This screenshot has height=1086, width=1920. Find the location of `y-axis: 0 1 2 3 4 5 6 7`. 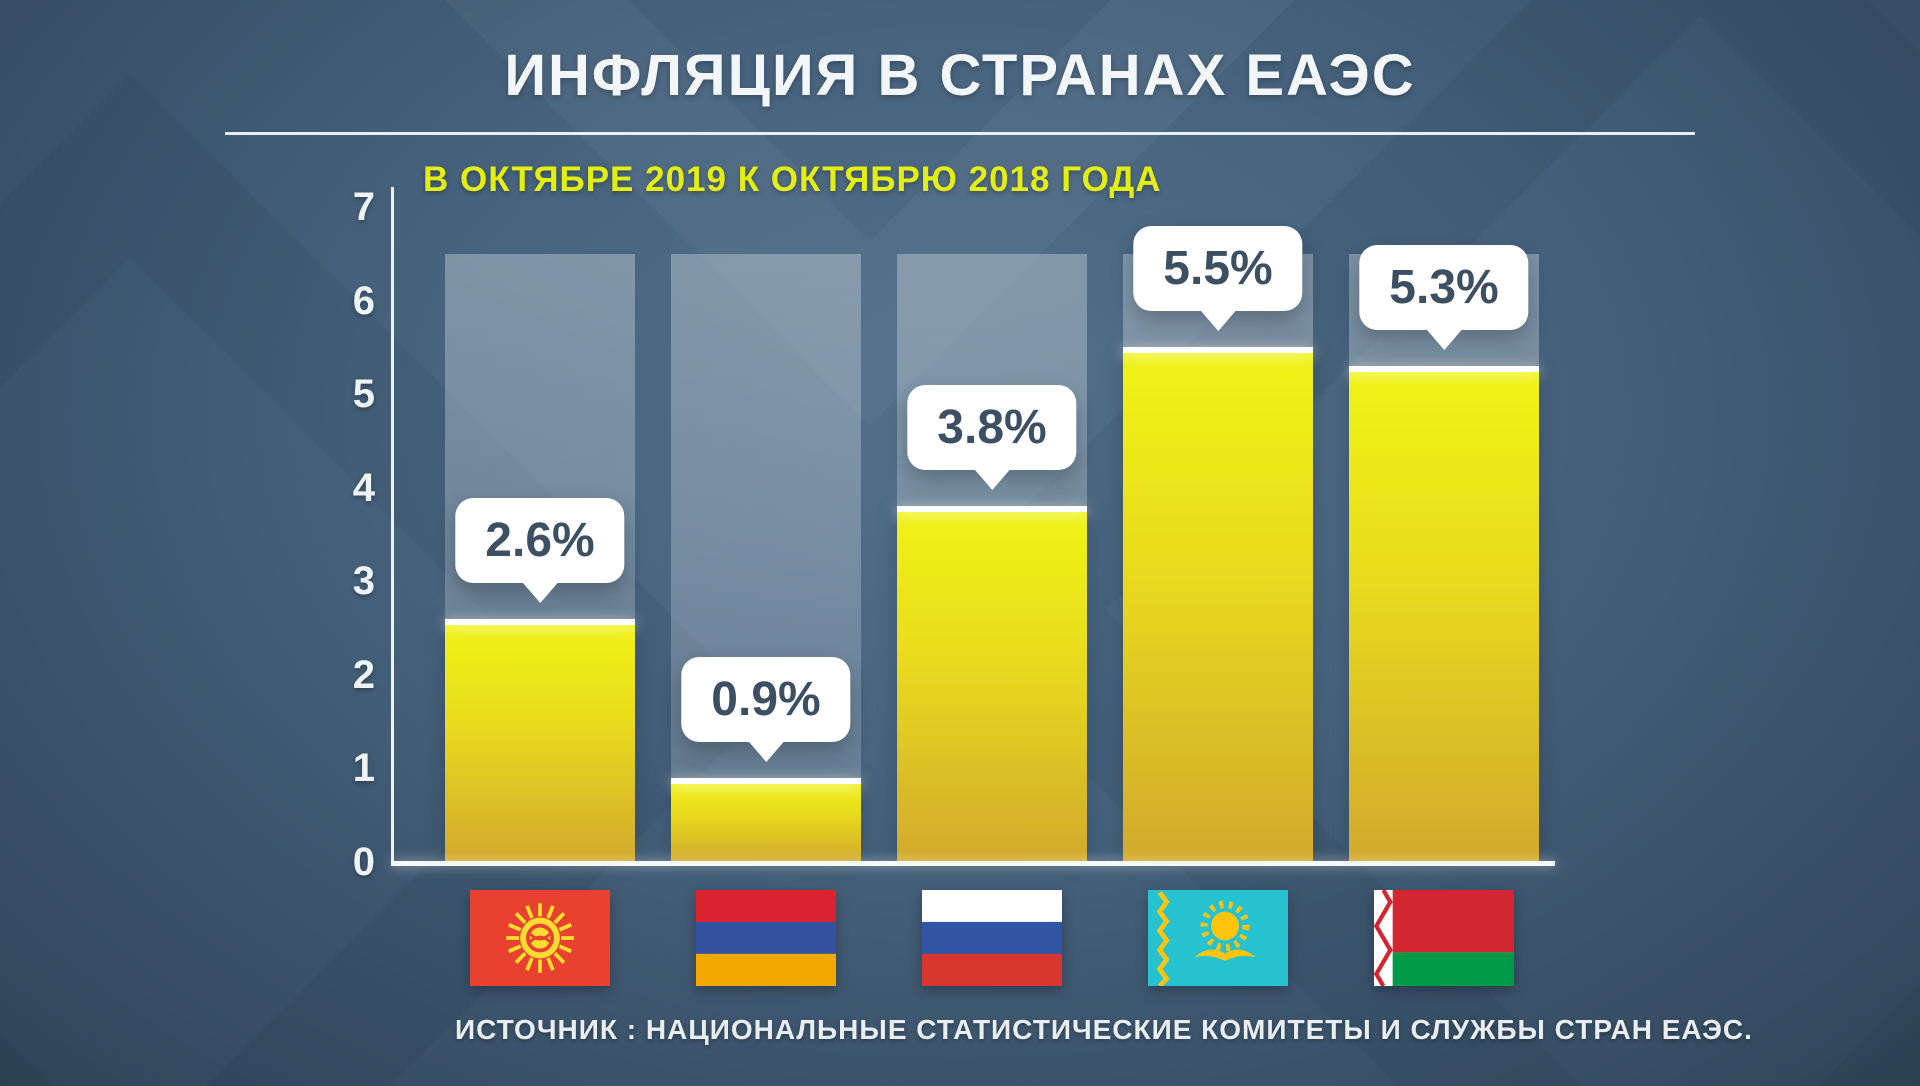

y-axis: 0 1 2 3 4 5 6 7 is located at coordinates (345, 534).